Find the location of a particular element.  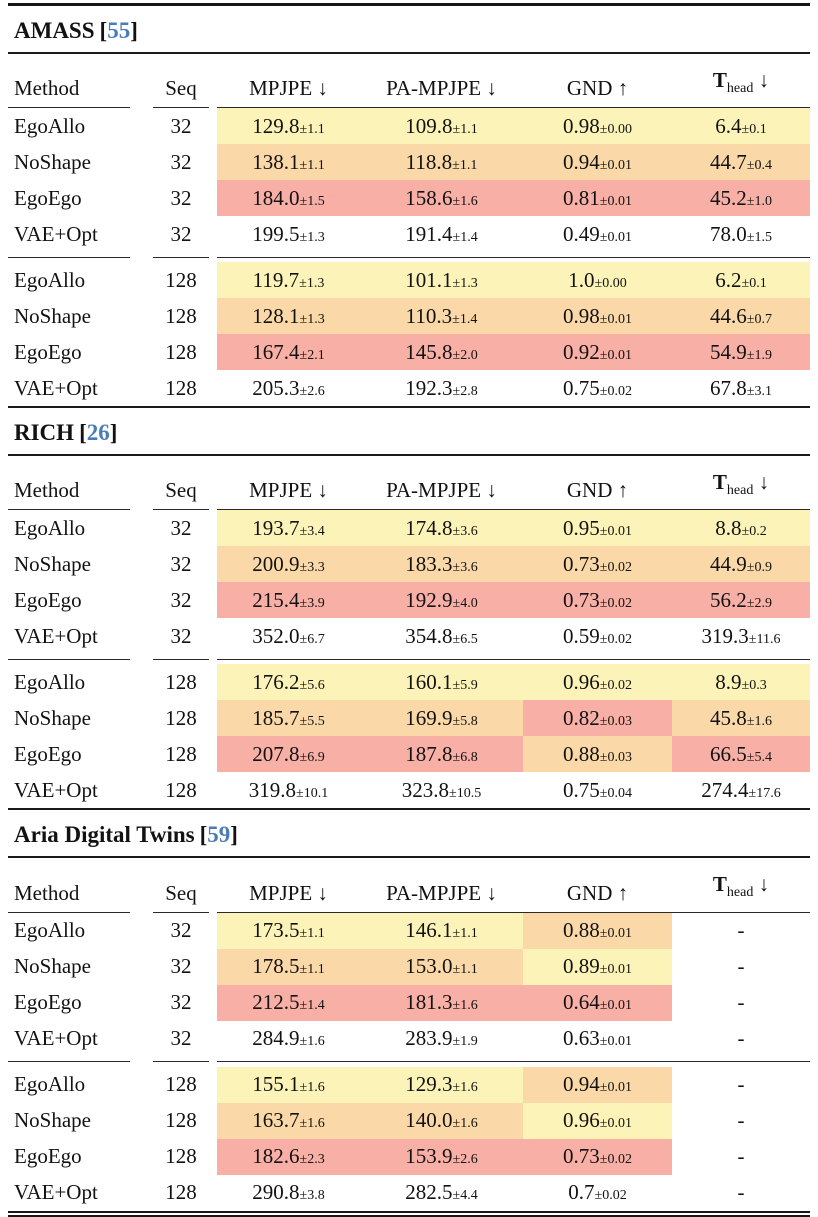

col-header-gnd: GND ↑ is located at coordinates (597, 85).